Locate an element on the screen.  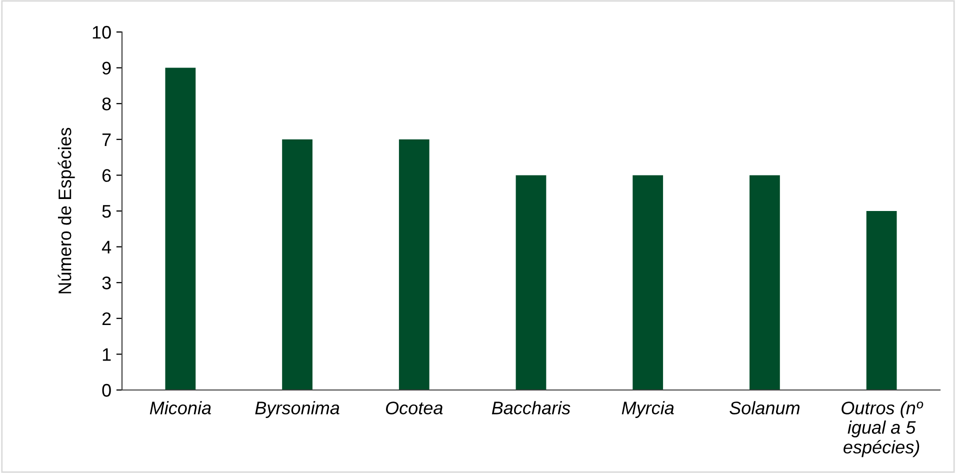
y-tick-label: 1 is located at coordinates (106, 354).